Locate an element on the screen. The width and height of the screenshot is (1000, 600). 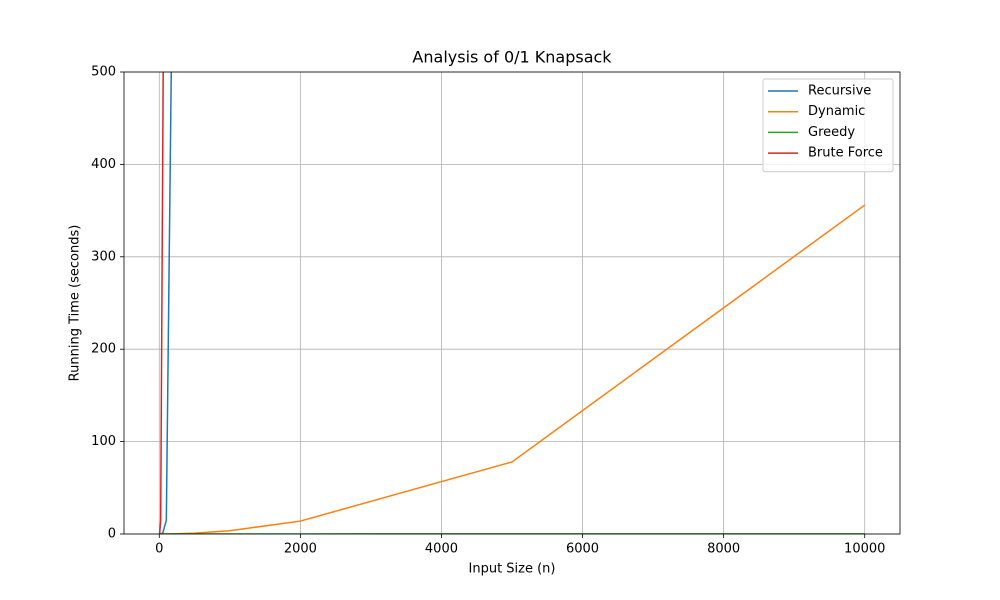
legend-label: Greedy is located at coordinates (831, 132).